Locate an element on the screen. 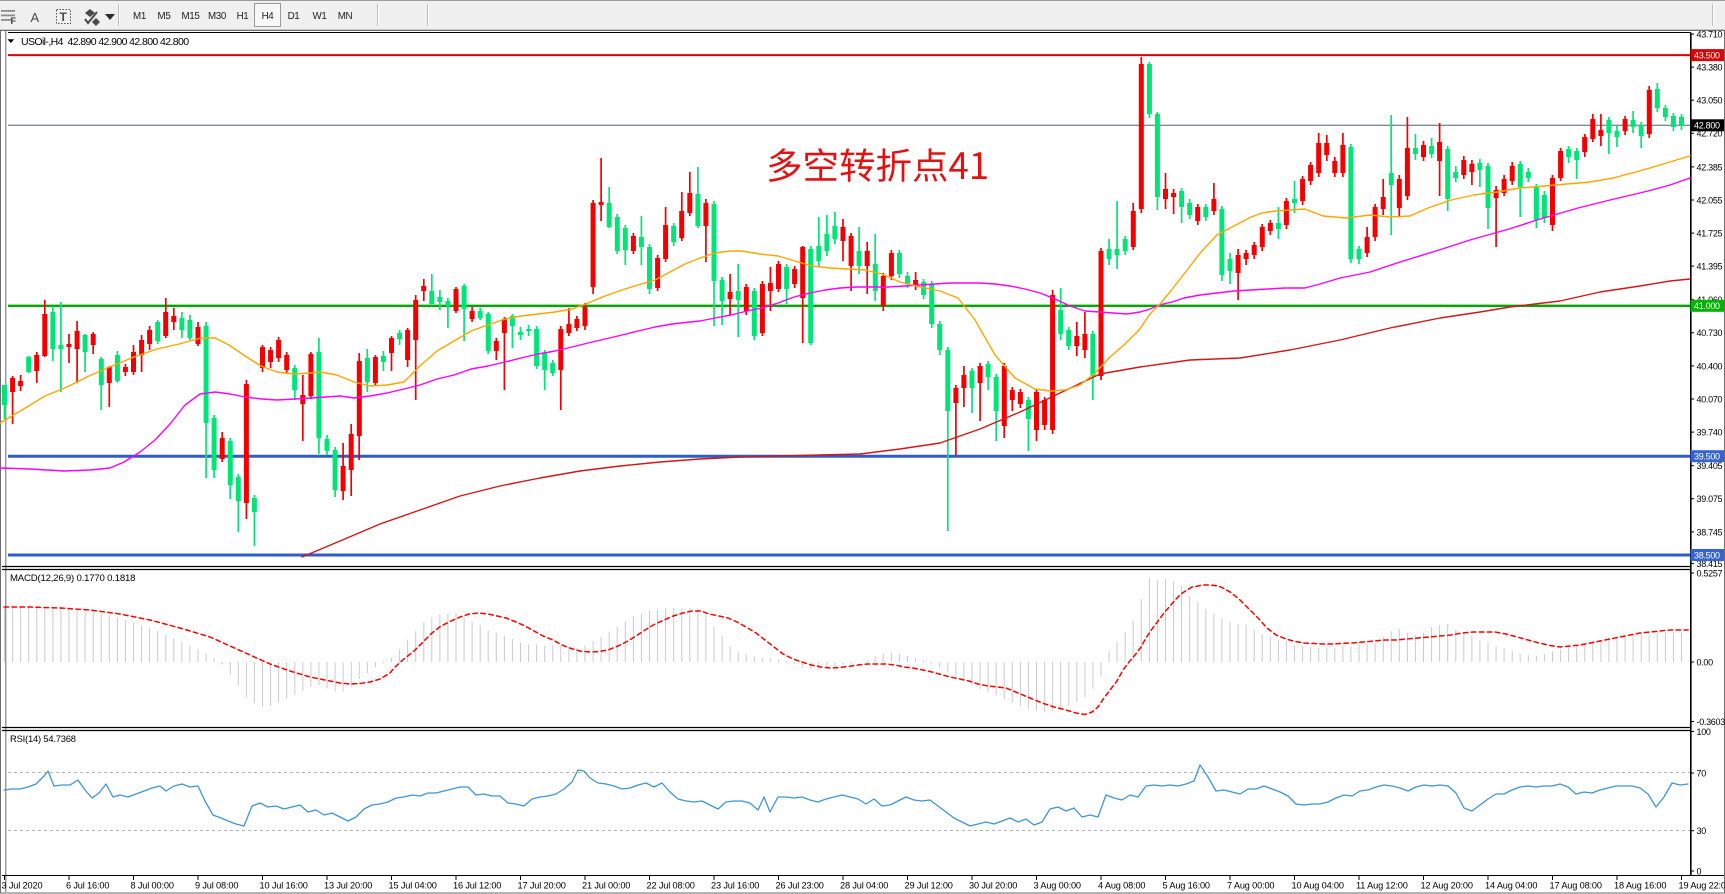 The image size is (1725, 894). svg-text: 39.075 is located at coordinates (1710, 499).